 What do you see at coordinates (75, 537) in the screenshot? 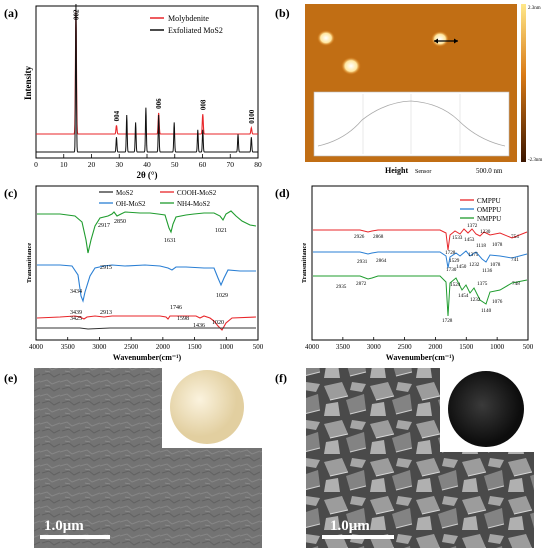
I see `scale-bar-e` at bounding box center [75, 537].